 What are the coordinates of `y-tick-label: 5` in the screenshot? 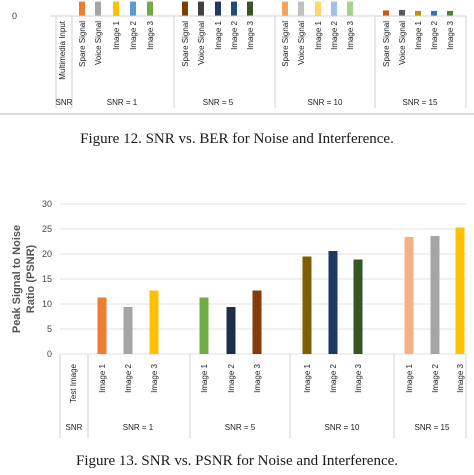 It's located at (49, 329).